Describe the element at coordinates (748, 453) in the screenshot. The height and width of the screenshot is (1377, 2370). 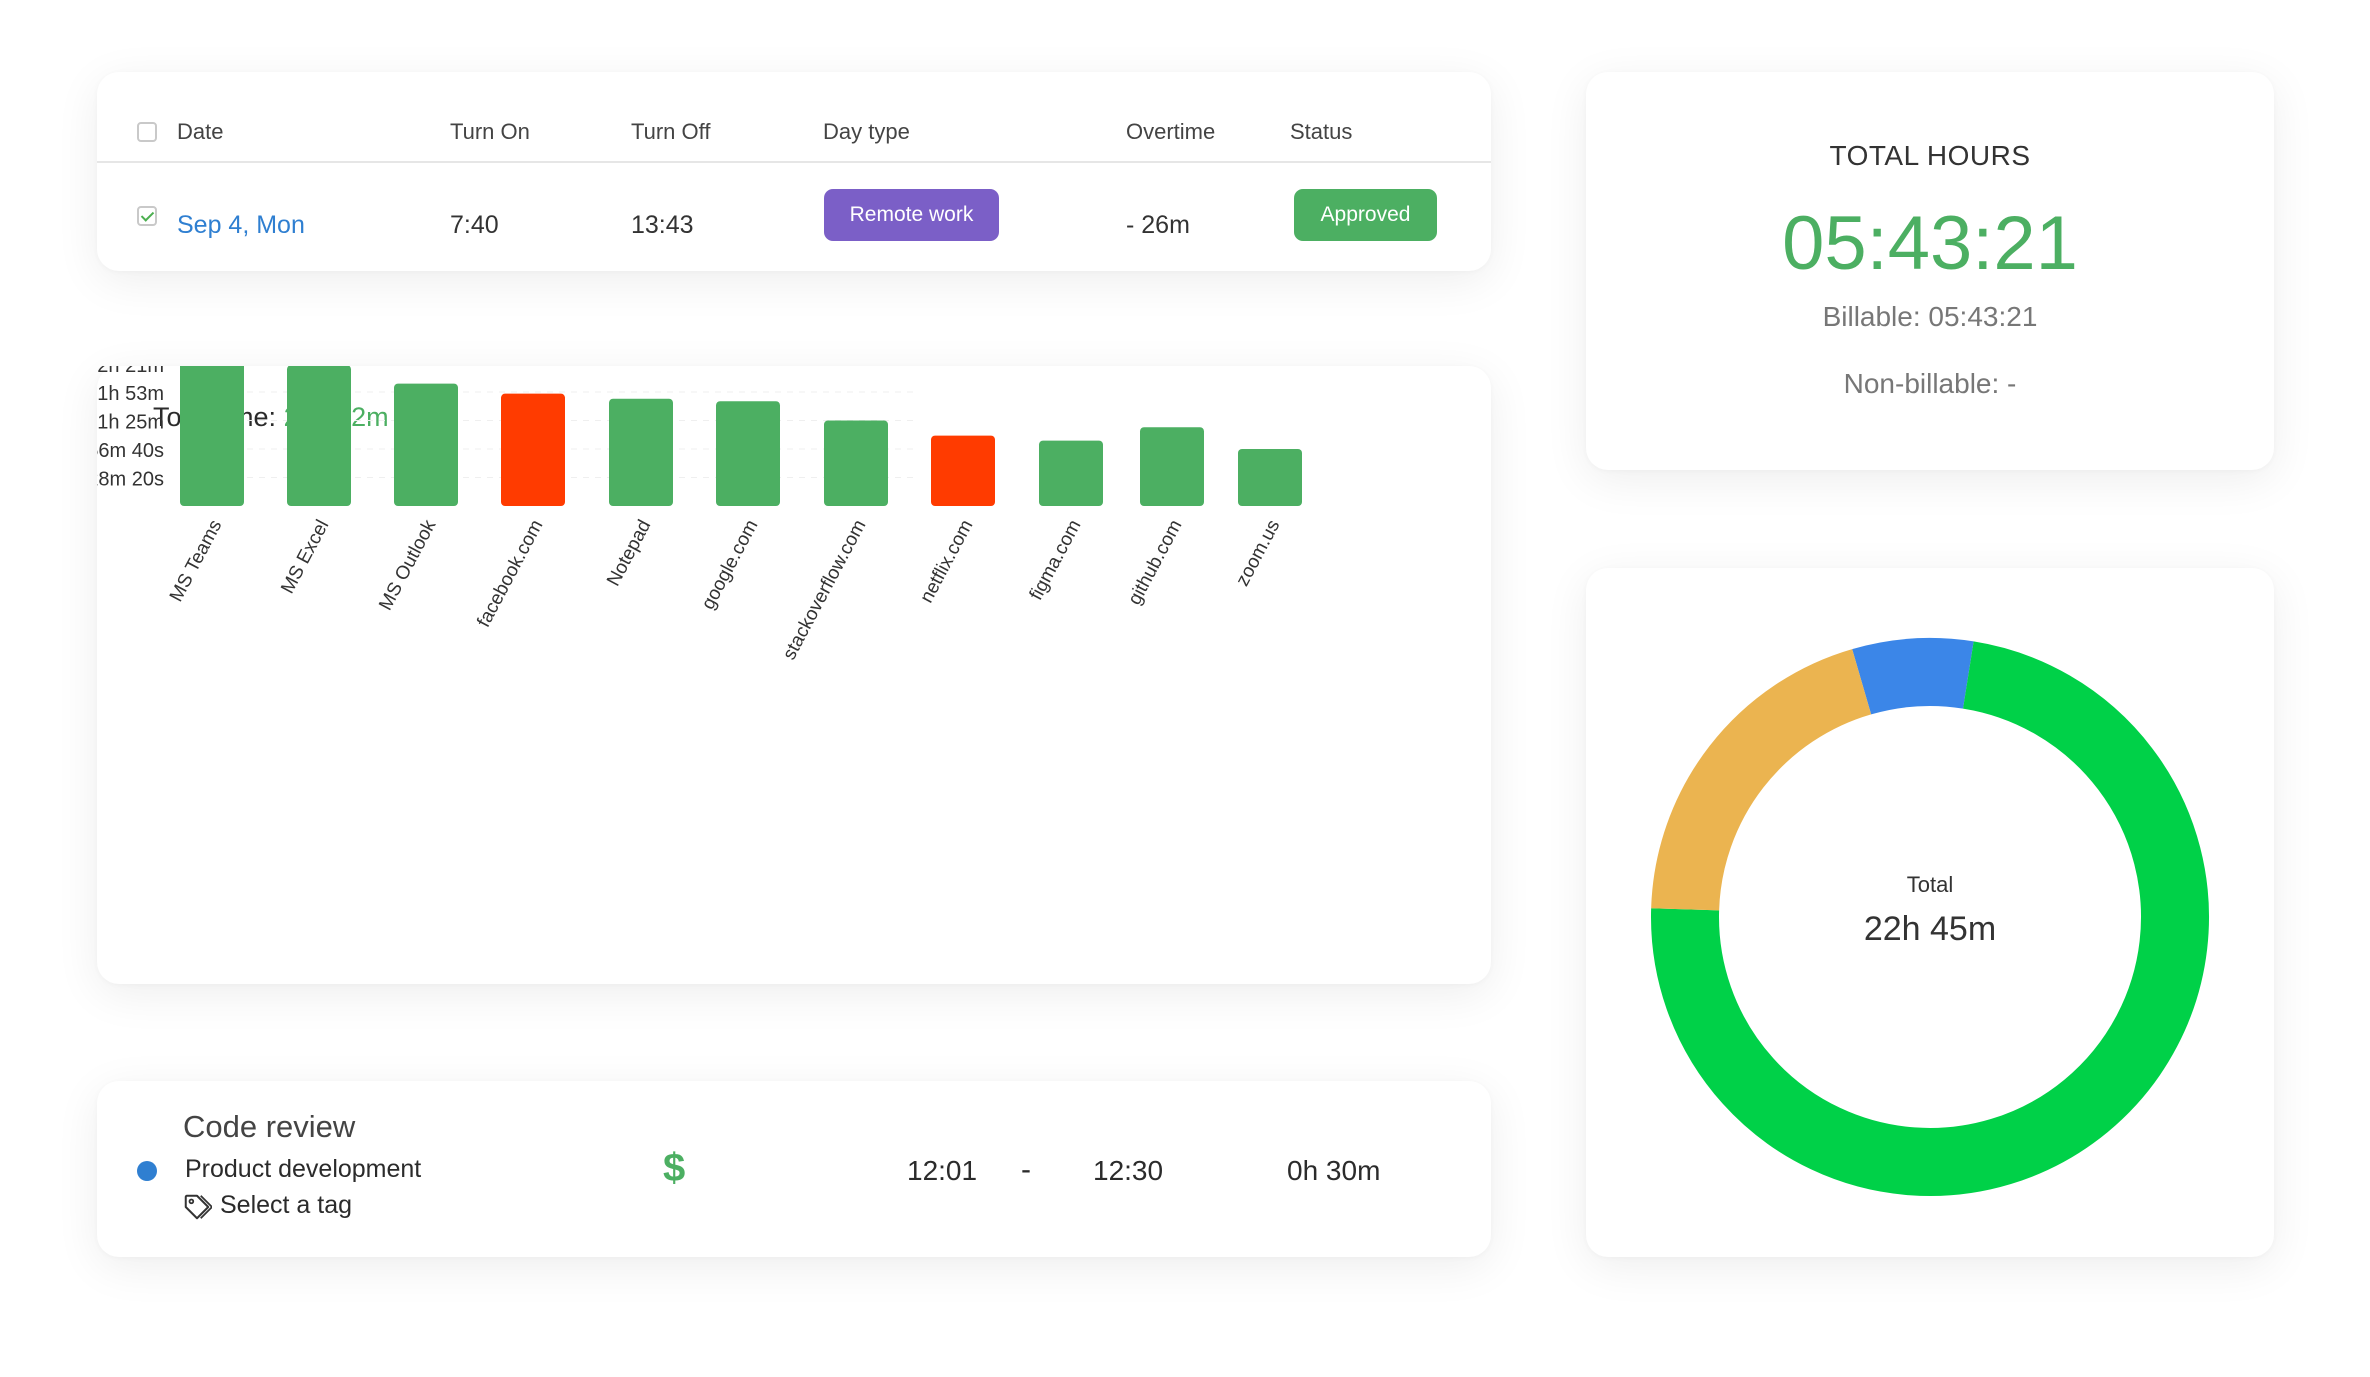
I see `bar-google-com` at that location.